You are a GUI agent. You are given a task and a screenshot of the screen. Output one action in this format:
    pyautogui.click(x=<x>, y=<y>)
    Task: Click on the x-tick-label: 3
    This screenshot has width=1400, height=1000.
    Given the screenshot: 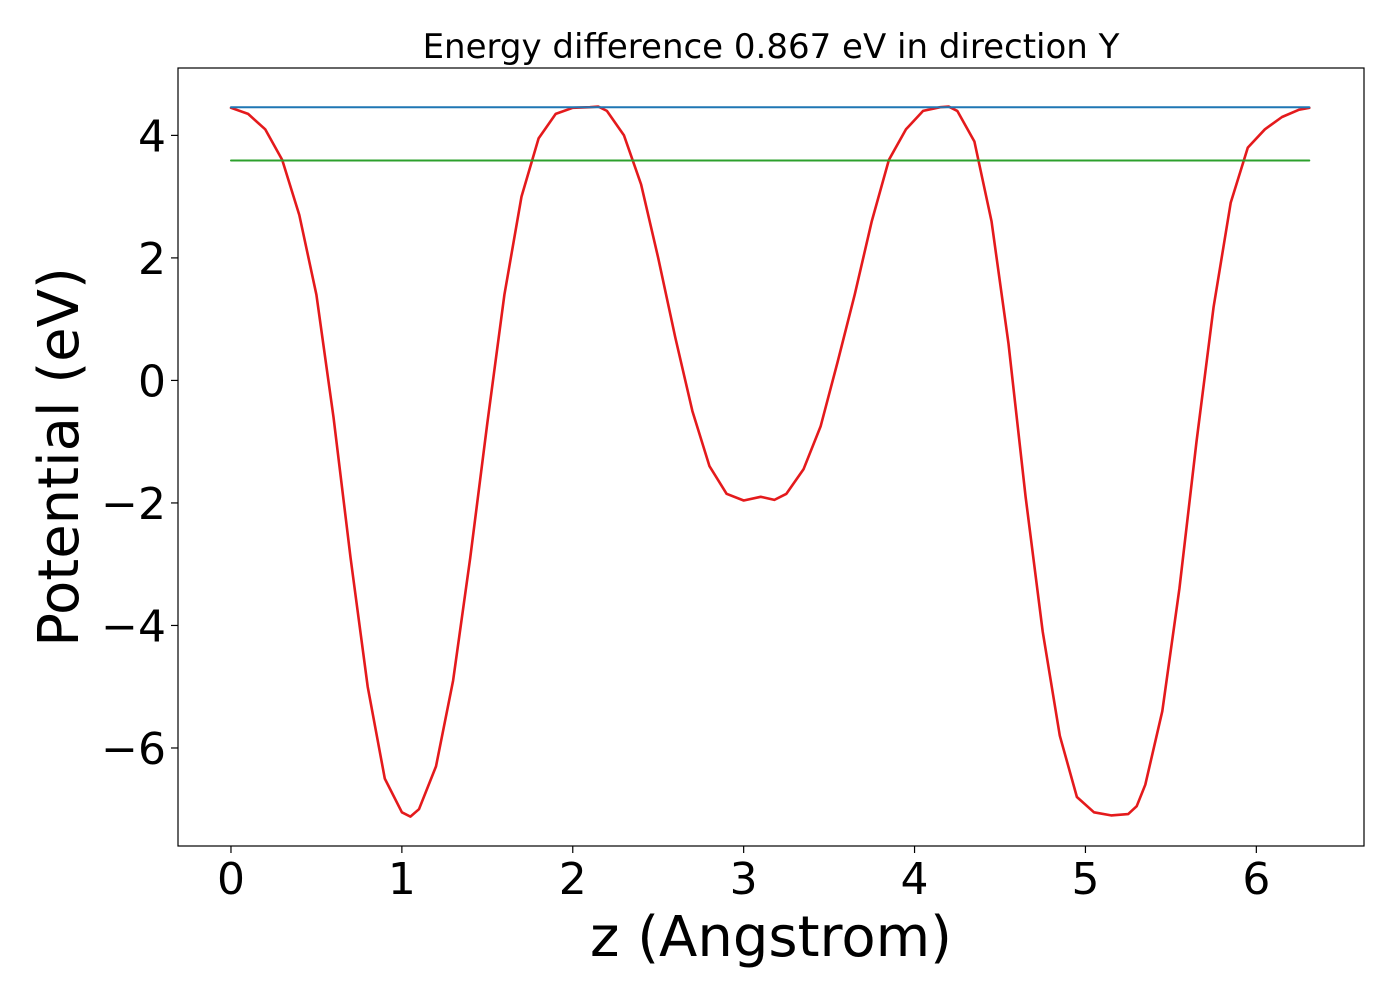 What is the action you would take?
    pyautogui.click(x=744, y=879)
    